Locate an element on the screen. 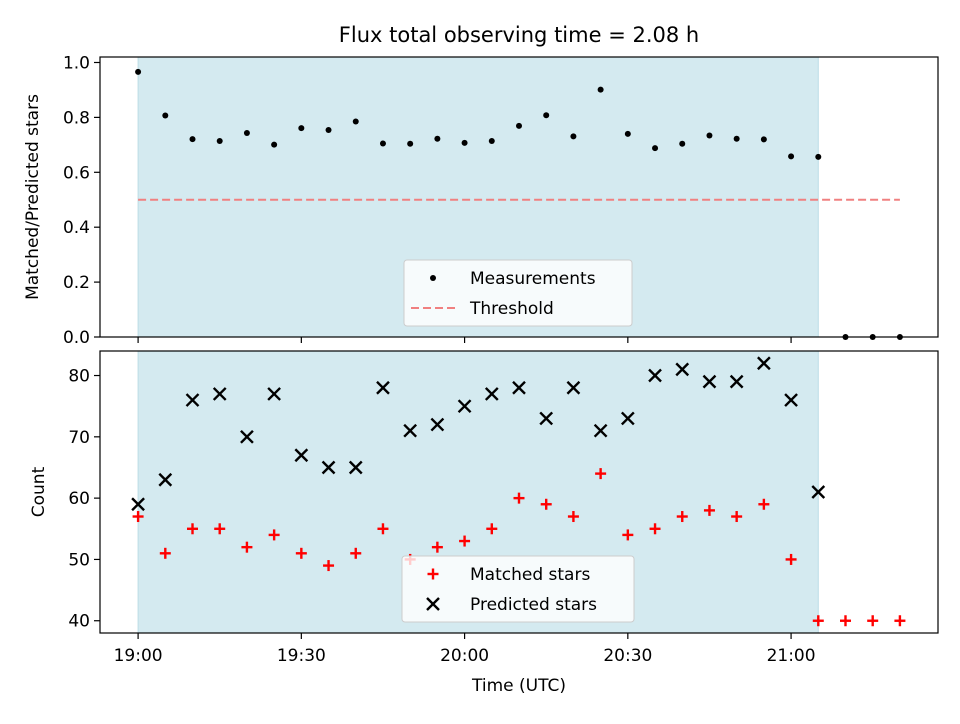 This screenshot has height=724, width=960. legend-predicted-cross is located at coordinates (433, 604).